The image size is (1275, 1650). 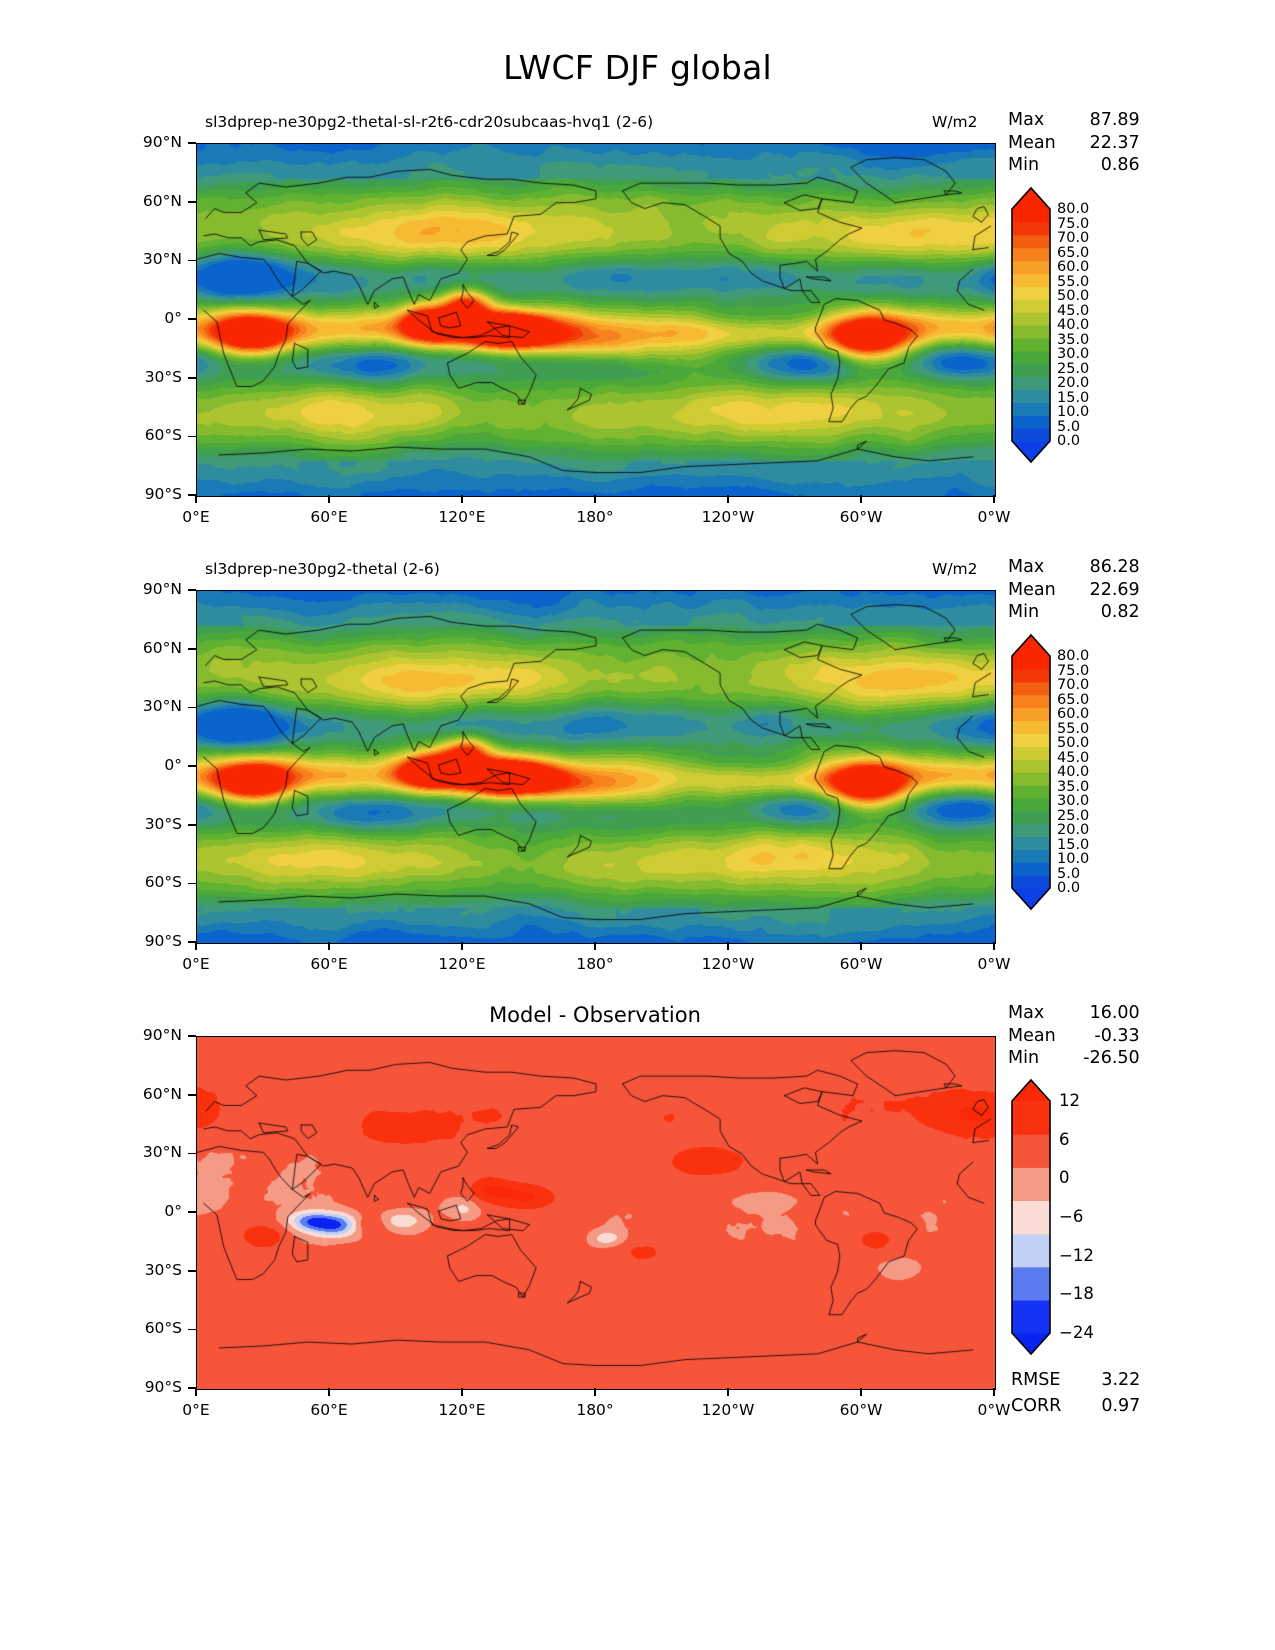 What do you see at coordinates (595, 1410) in the screenshot?
I see `x-tick-label: 180°` at bounding box center [595, 1410].